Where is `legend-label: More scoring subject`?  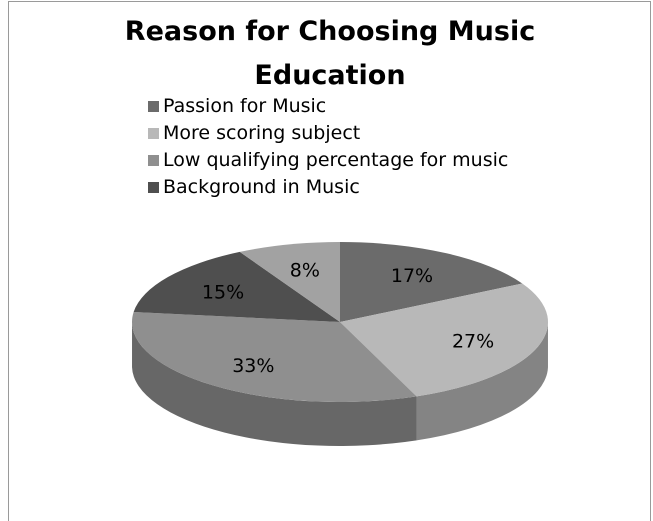 legend-label: More scoring subject is located at coordinates (262, 133).